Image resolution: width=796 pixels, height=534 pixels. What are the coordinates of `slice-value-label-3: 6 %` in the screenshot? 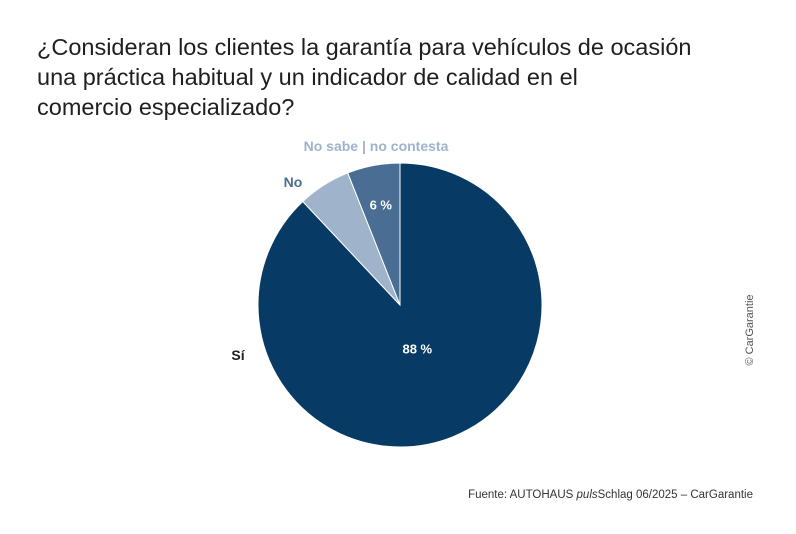 It's located at (381, 205).